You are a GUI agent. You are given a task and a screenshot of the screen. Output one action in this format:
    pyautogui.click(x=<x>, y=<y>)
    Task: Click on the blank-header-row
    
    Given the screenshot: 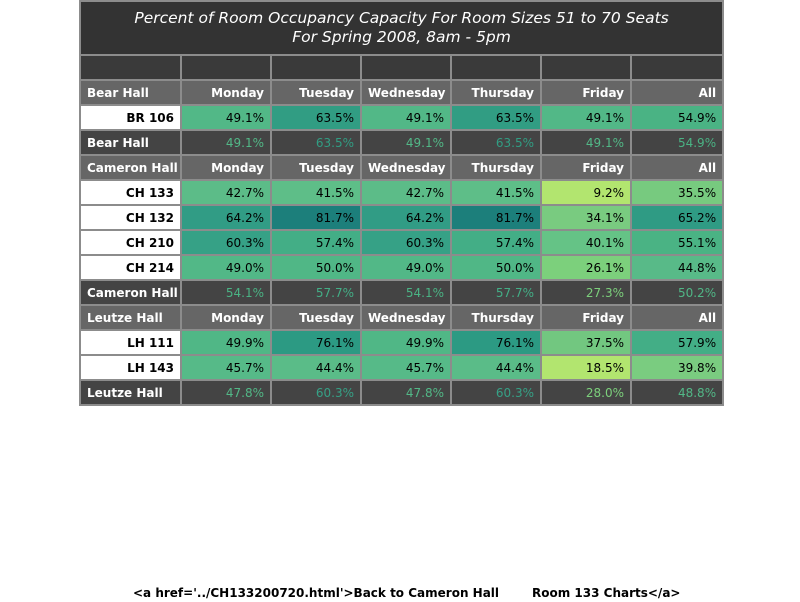 What is the action you would take?
    pyautogui.click(x=402, y=67)
    